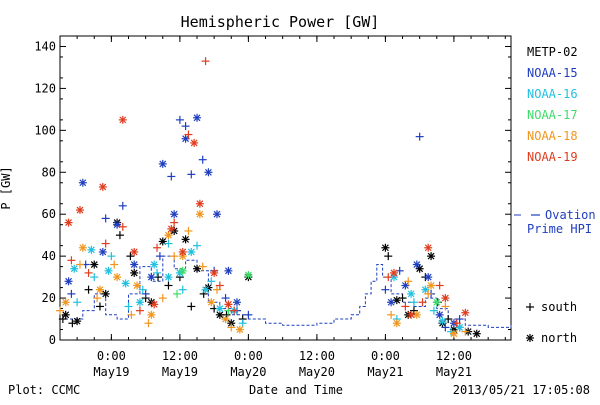 The width and height of the screenshot is (600, 405). What do you see at coordinates (52, 340) in the screenshot?
I see `y-tick-label: 0` at bounding box center [52, 340].